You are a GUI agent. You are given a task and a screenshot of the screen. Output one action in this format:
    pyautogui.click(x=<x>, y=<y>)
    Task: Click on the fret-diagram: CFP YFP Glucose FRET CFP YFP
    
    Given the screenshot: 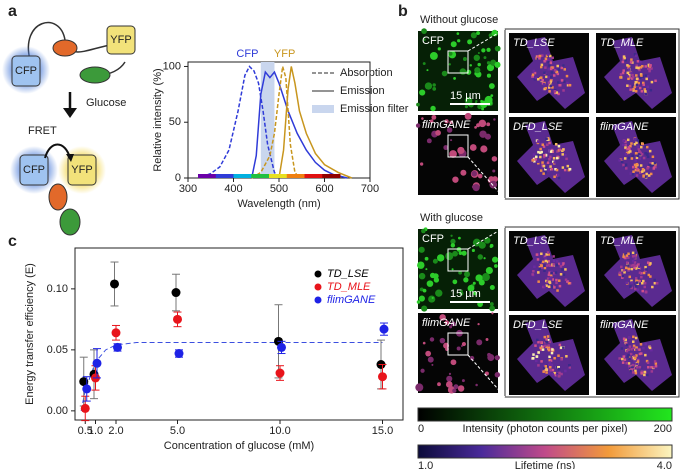 What is the action you would take?
    pyautogui.click(x=69, y=128)
    